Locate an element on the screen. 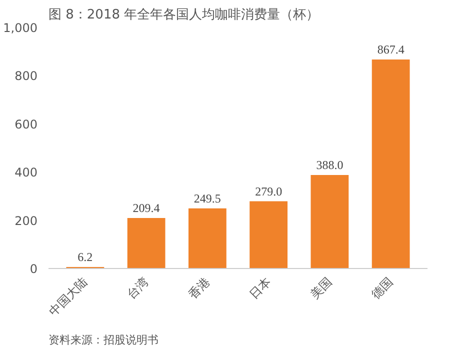 Image resolution: width=457 pixels, height=351 pixels. y-tick-label: 1,000 is located at coordinates (20, 28).